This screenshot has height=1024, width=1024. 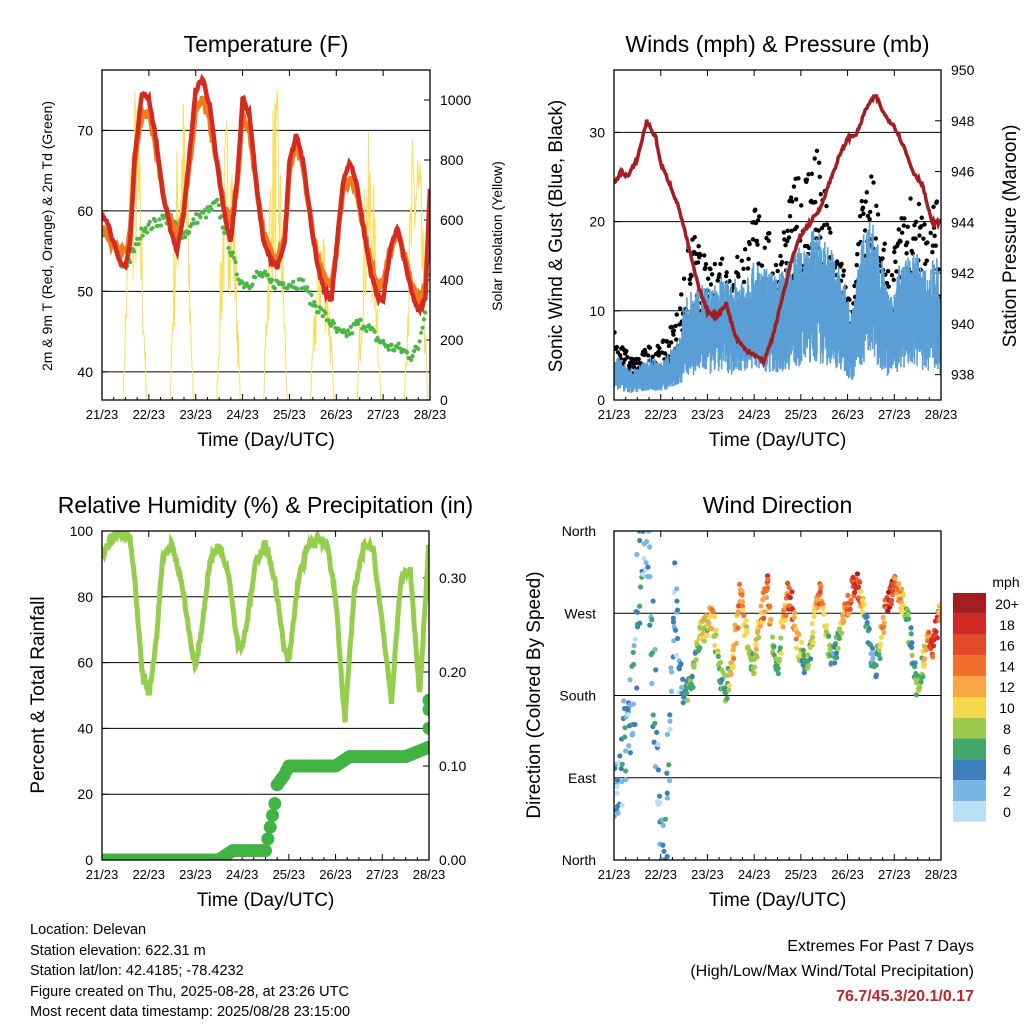 I want to click on x-tick-label: 24/23, so click(x=754, y=414).